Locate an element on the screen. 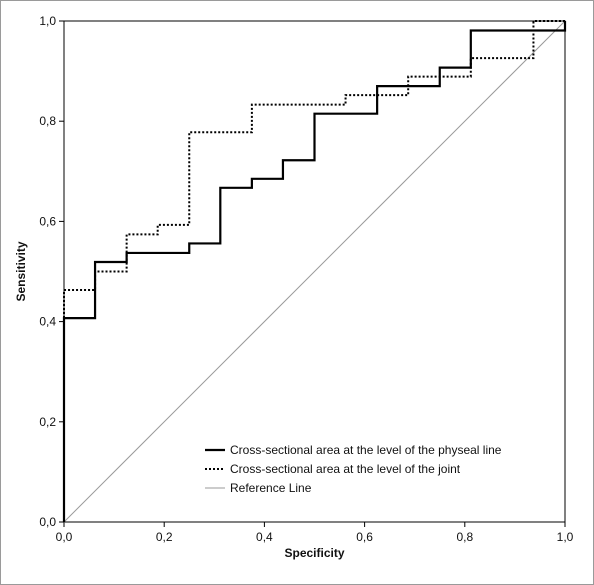 The height and width of the screenshot is (585, 594). y-tick-label: 0,6 is located at coordinates (47, 221).